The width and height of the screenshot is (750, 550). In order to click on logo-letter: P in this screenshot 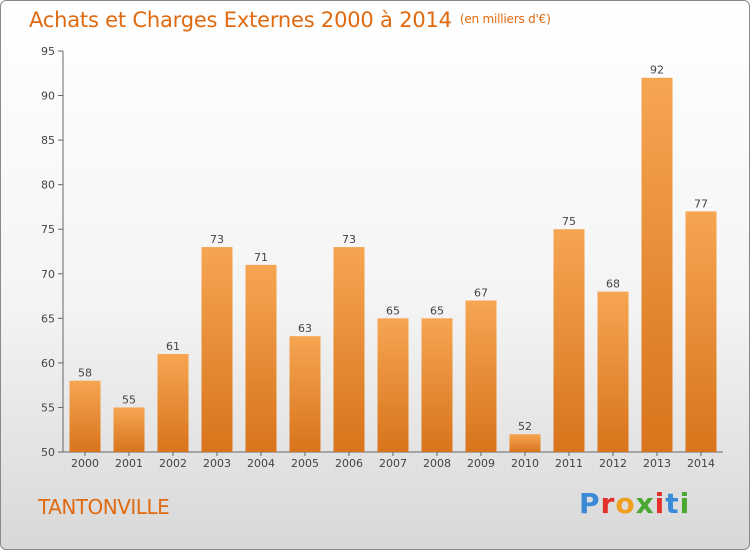, I will do `click(590, 503)`.